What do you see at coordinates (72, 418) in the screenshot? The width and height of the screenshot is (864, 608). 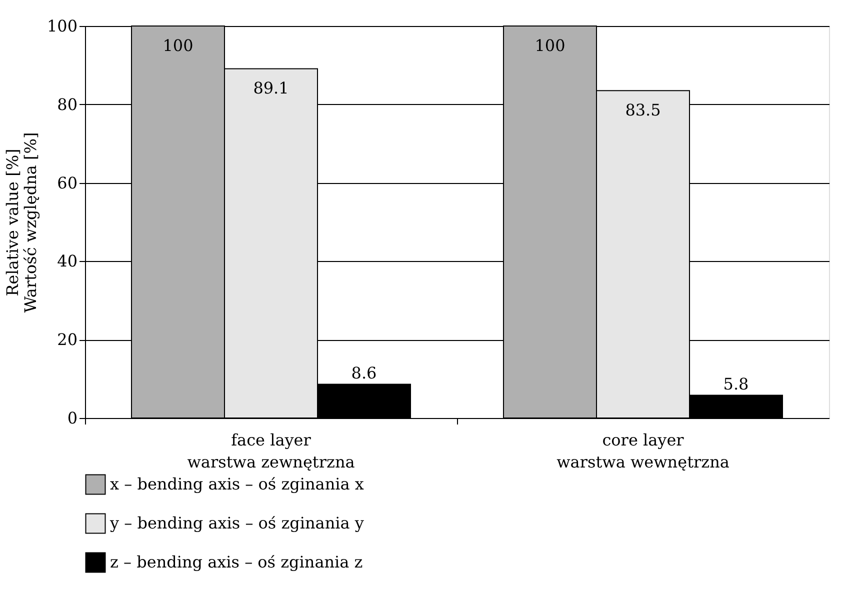 I see `y-tick-label: 0` at bounding box center [72, 418].